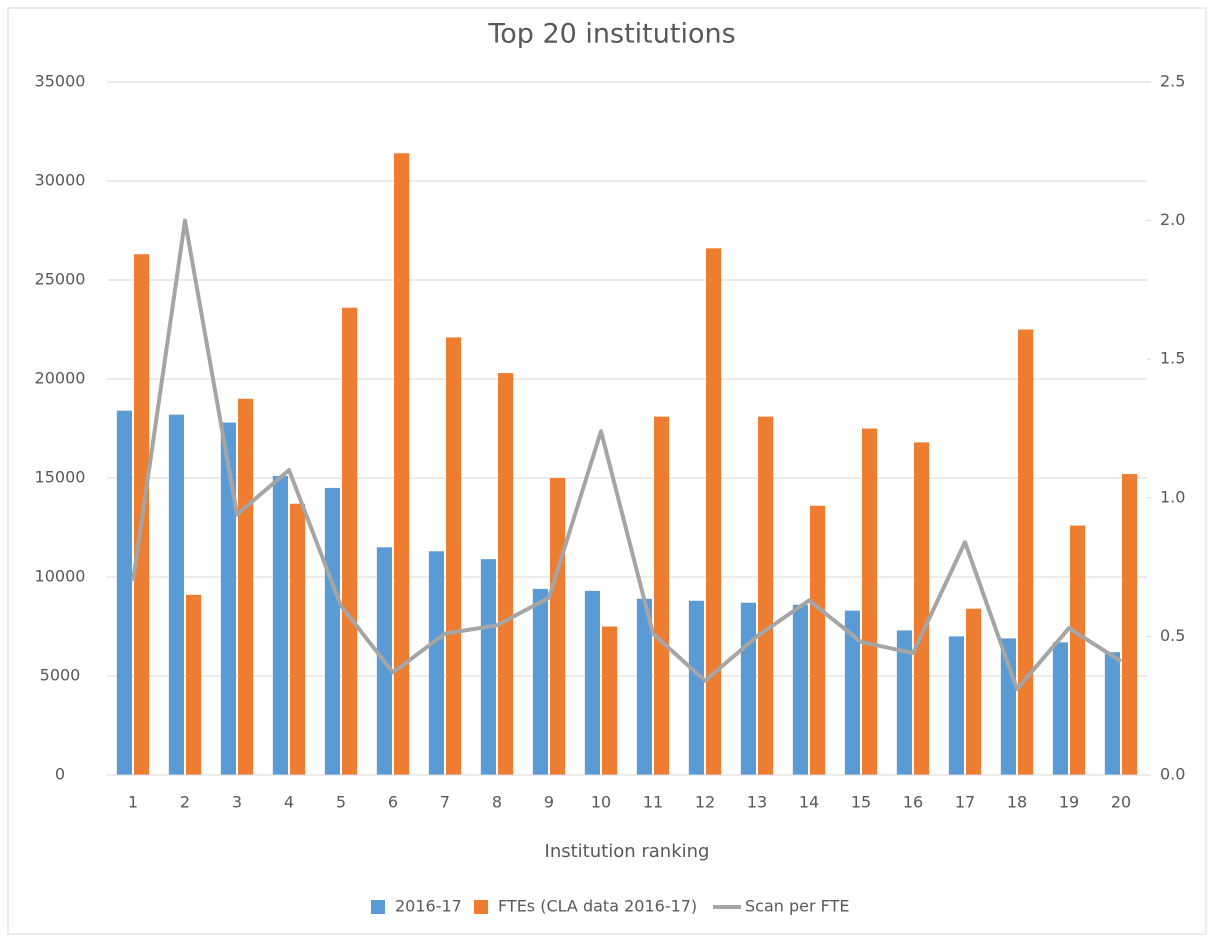 Image resolution: width=1214 pixels, height=945 pixels. What do you see at coordinates (497, 802) in the screenshot?
I see `x-tick-label: 8` at bounding box center [497, 802].